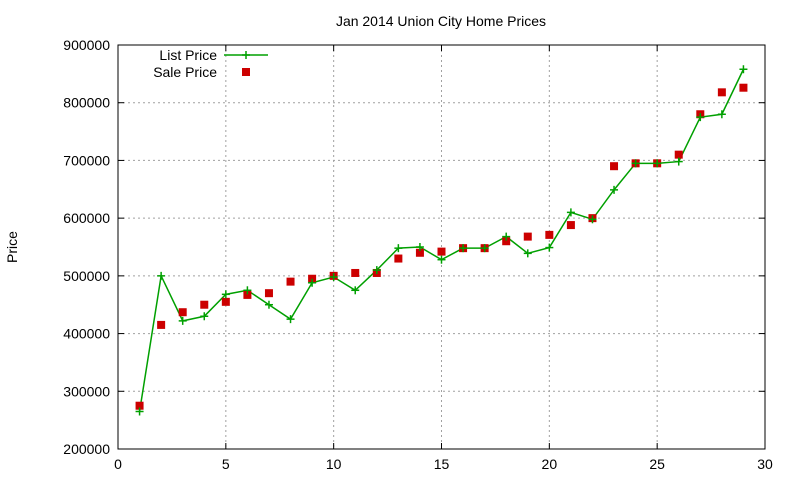 Image resolution: width=800 pixels, height=480 pixels. What do you see at coordinates (86, 334) in the screenshot?
I see `y-tick-label: 400000` at bounding box center [86, 334].